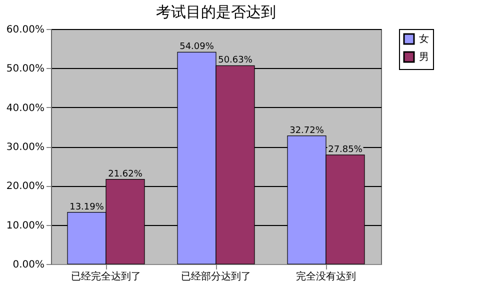 This screenshot has height=301, width=490. What do you see at coordinates (235, 61) in the screenshot?
I see `data-label: 50.63%` at bounding box center [235, 61].